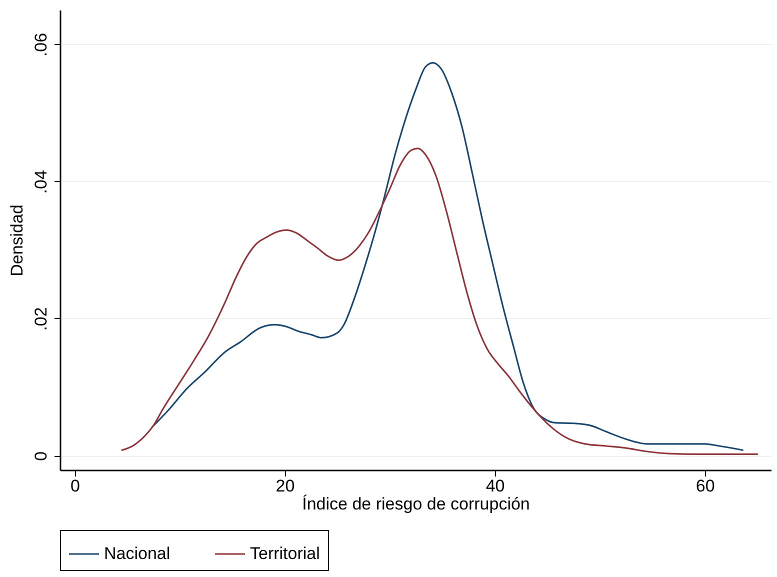 This screenshot has width=777, height=577. What do you see at coordinates (41, 182) in the screenshot?
I see `y-tick-label: .04` at bounding box center [41, 182].